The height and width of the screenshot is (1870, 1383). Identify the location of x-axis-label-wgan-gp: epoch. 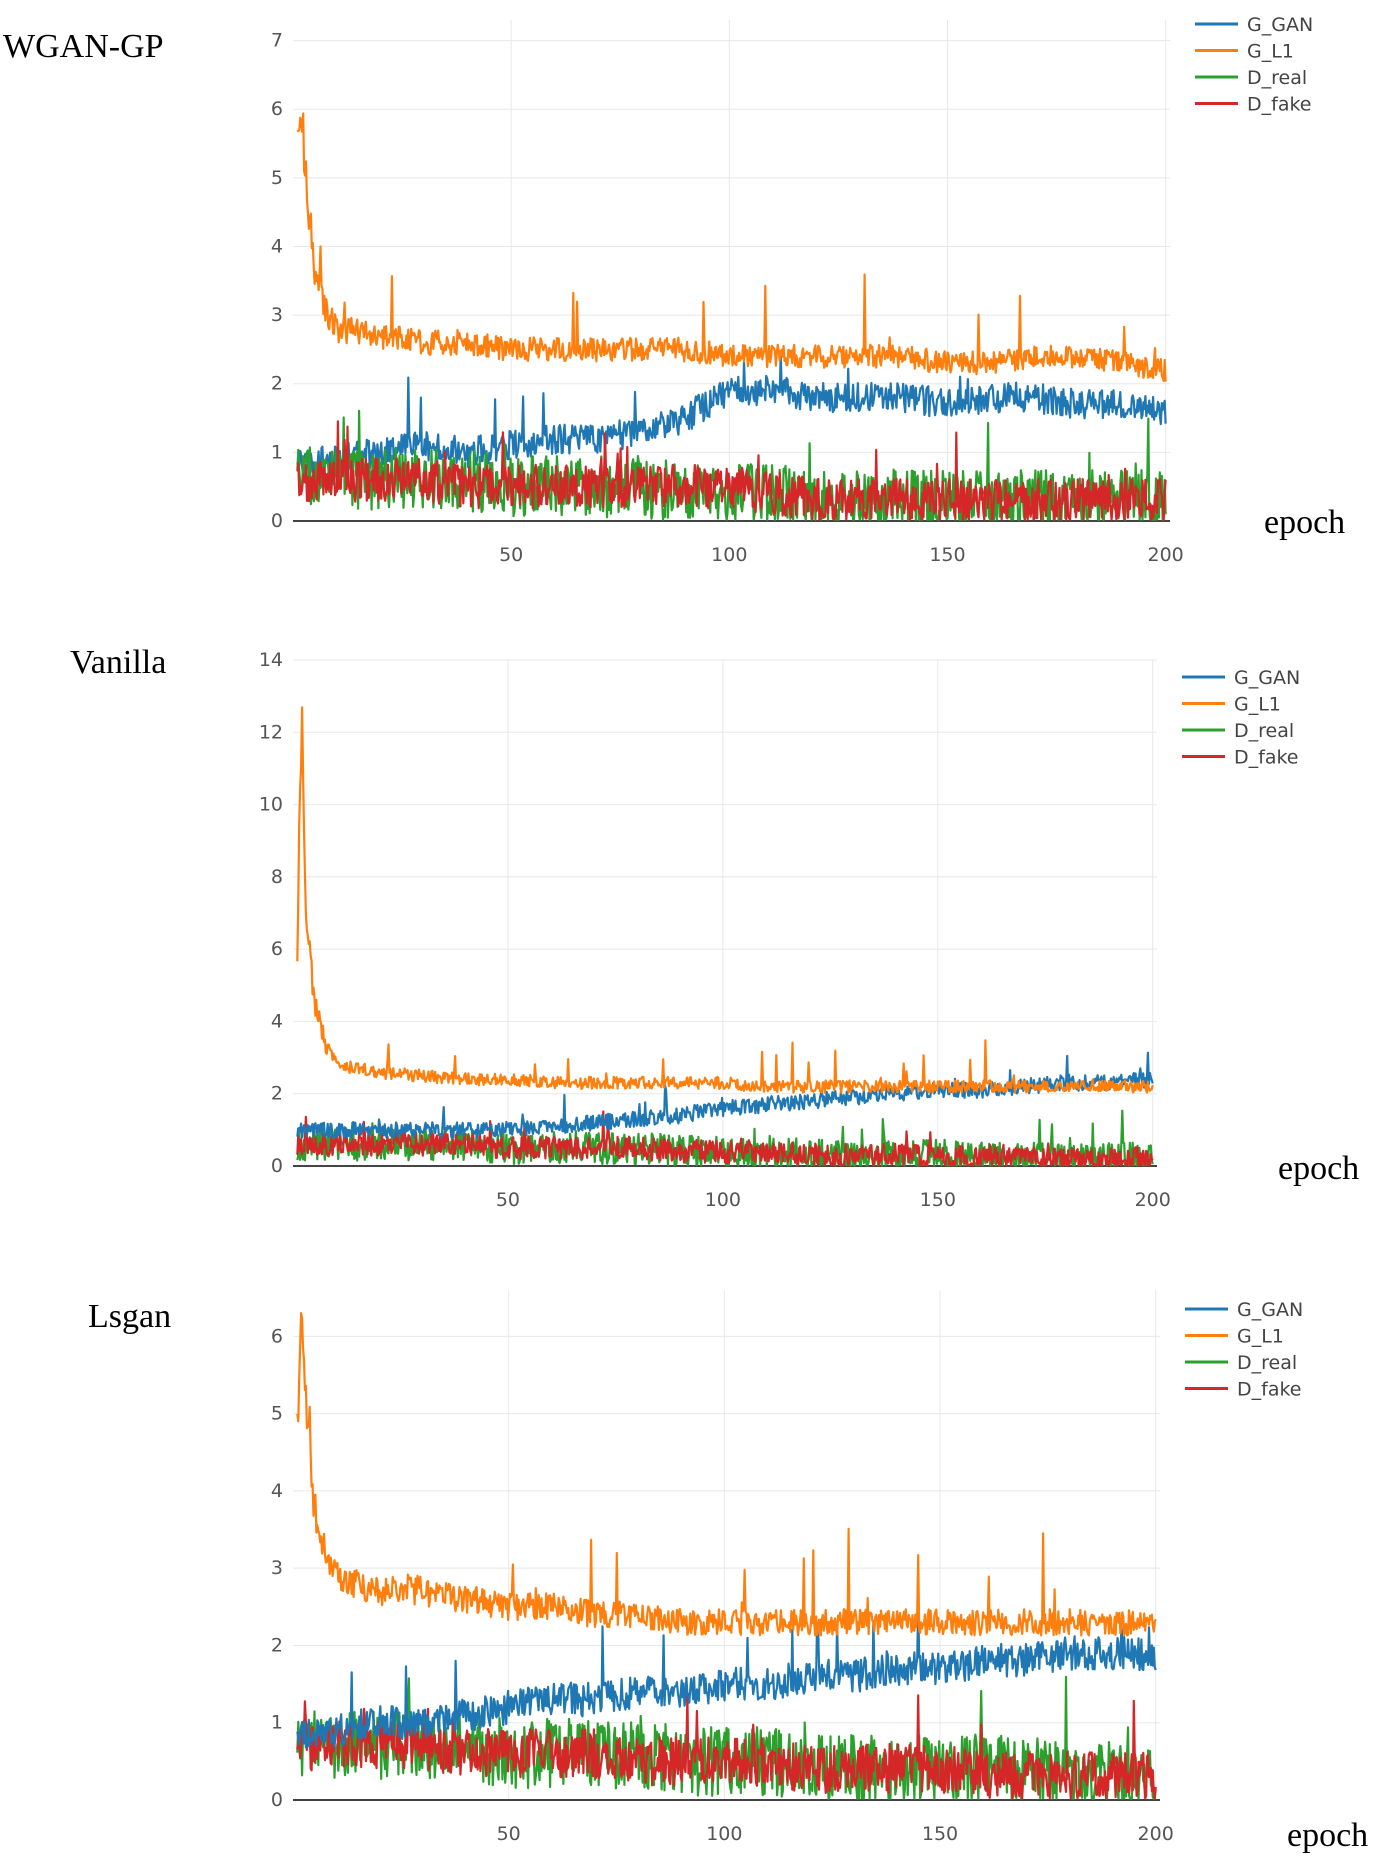
(1305, 522).